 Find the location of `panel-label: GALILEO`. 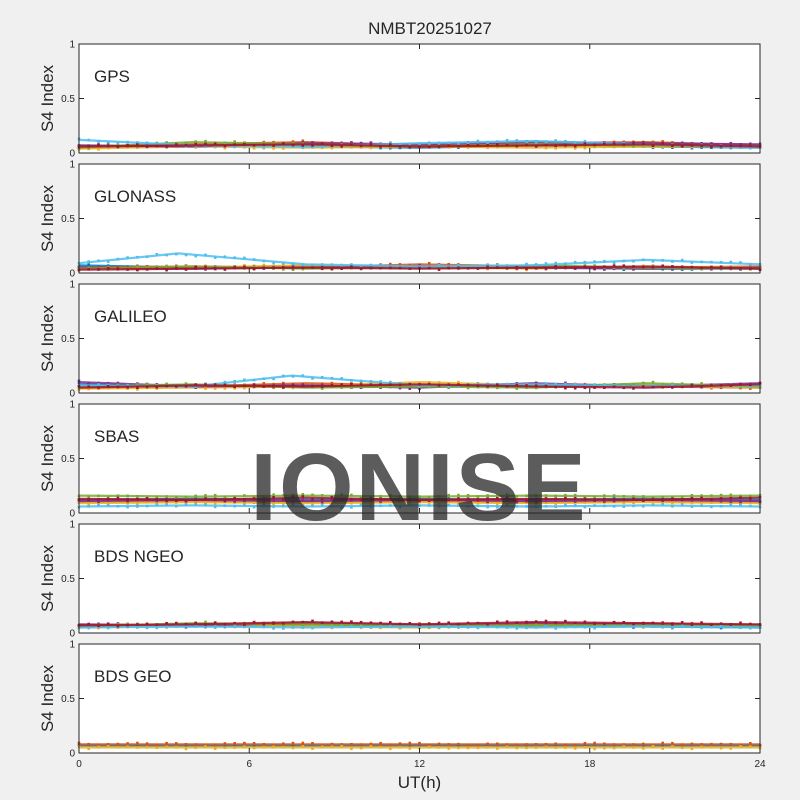

panel-label: GALILEO is located at coordinates (130, 316).